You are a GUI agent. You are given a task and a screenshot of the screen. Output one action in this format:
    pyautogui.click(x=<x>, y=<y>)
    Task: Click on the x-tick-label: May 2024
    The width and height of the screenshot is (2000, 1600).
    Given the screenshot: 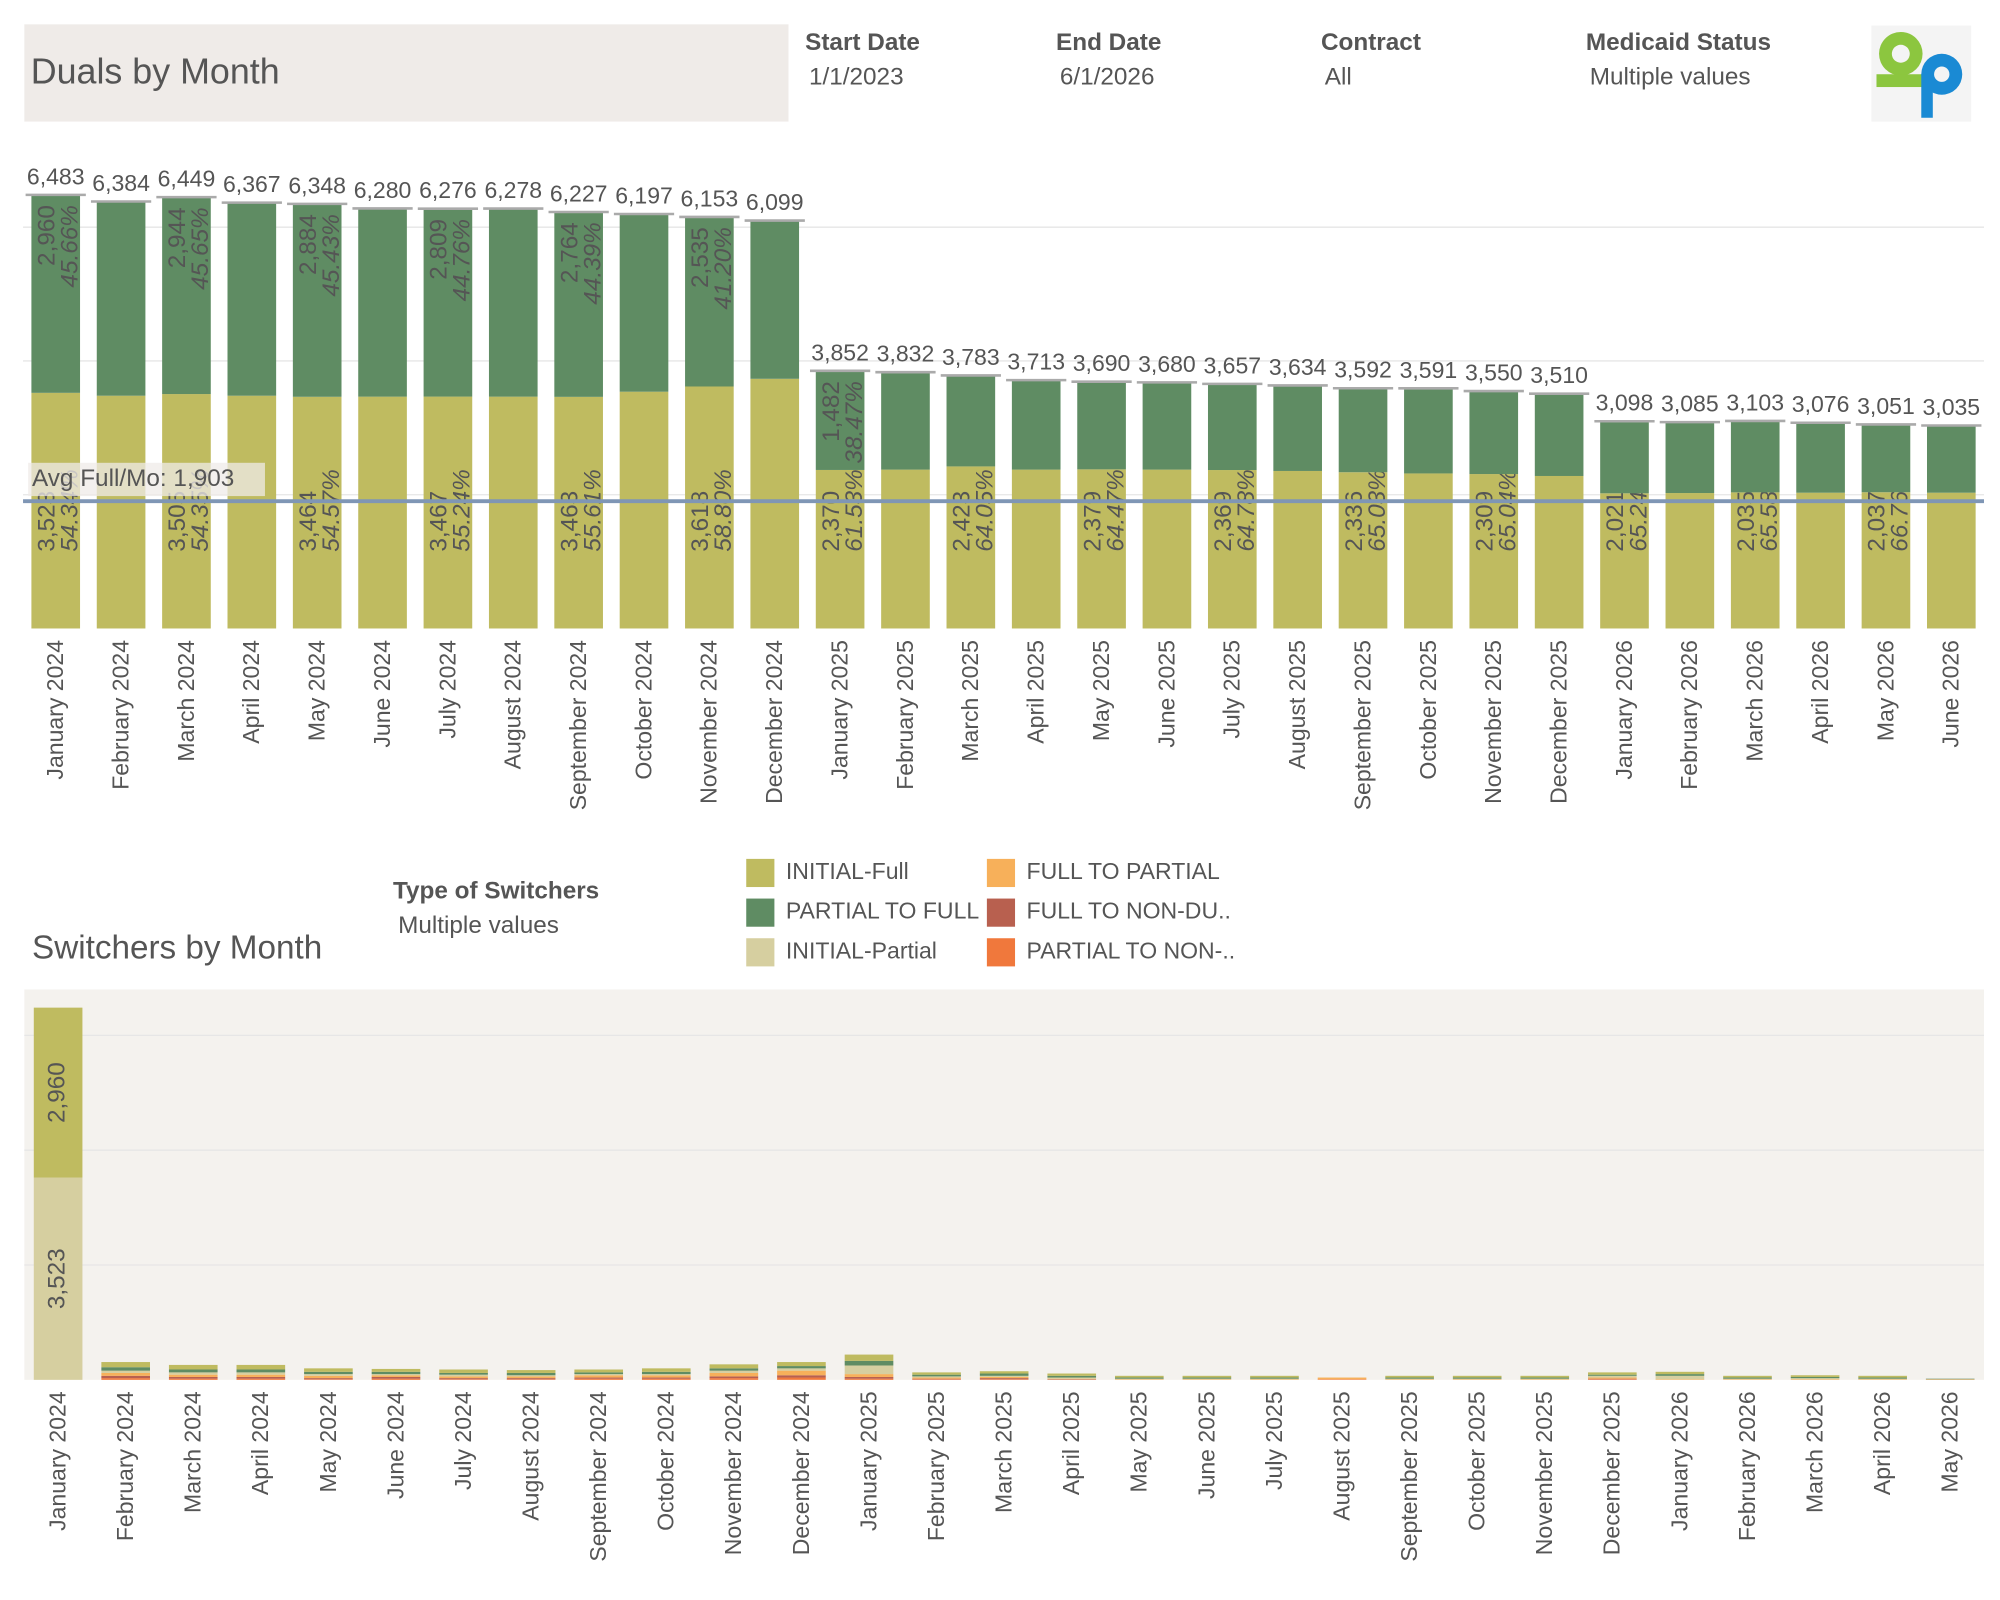 What is the action you would take?
    pyautogui.click(x=317, y=690)
    